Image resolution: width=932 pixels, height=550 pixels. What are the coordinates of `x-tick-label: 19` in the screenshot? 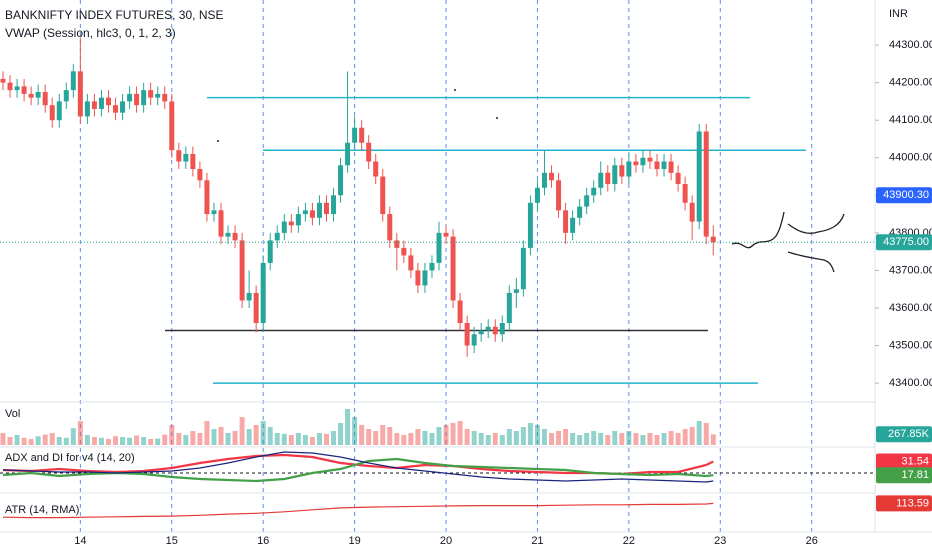 It's located at (354, 541).